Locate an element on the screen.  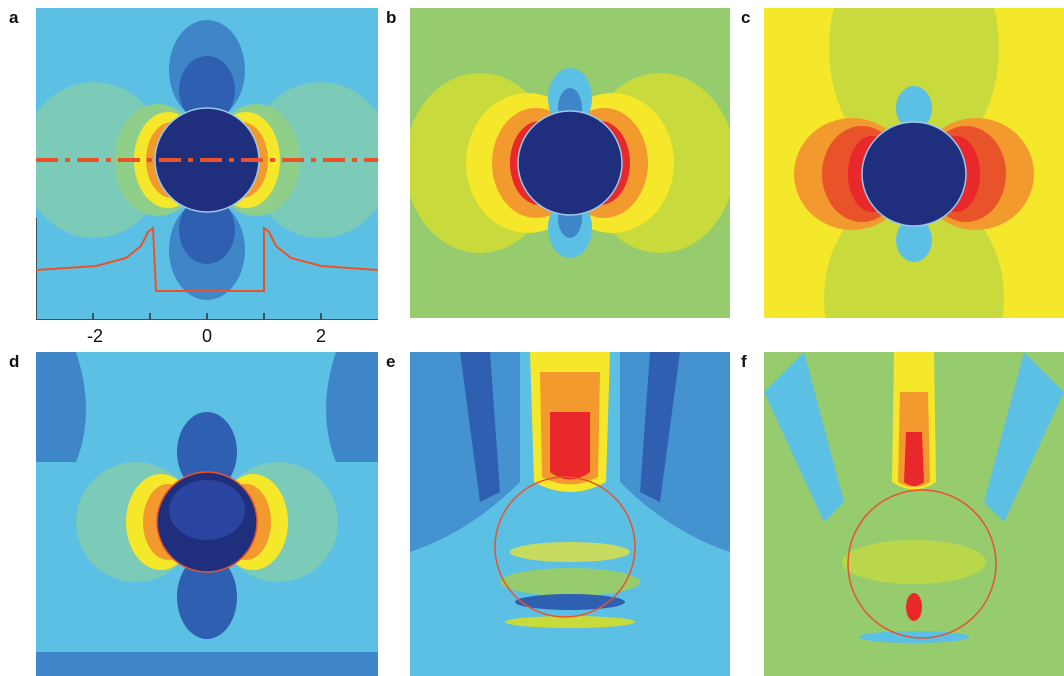
x-tick-label-2: 2 is located at coordinates (321, 336).